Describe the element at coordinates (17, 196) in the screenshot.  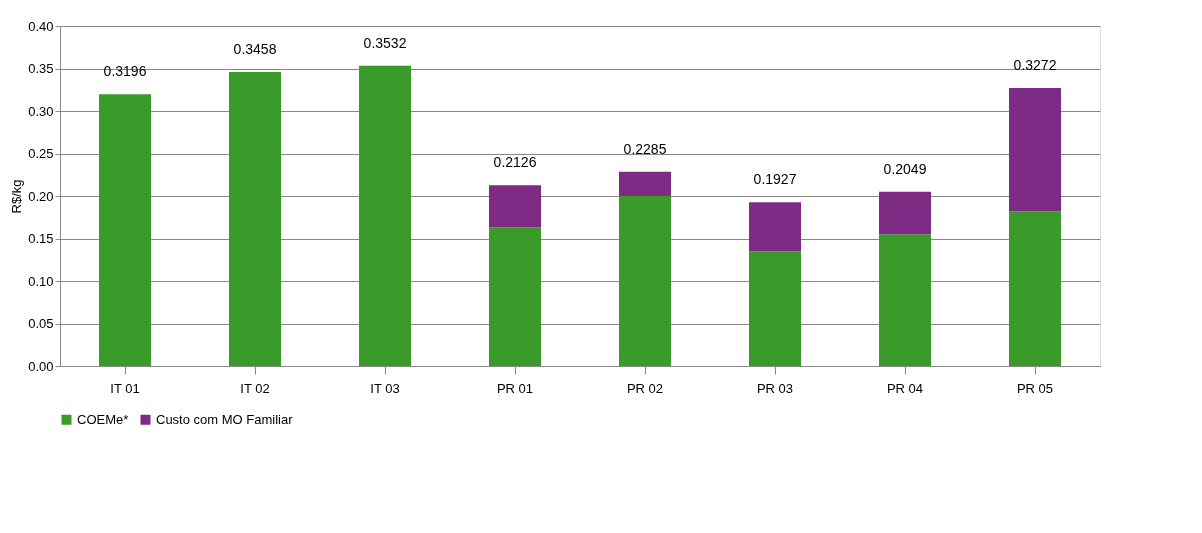
I see `y-axis-title: R$/kg` at that location.